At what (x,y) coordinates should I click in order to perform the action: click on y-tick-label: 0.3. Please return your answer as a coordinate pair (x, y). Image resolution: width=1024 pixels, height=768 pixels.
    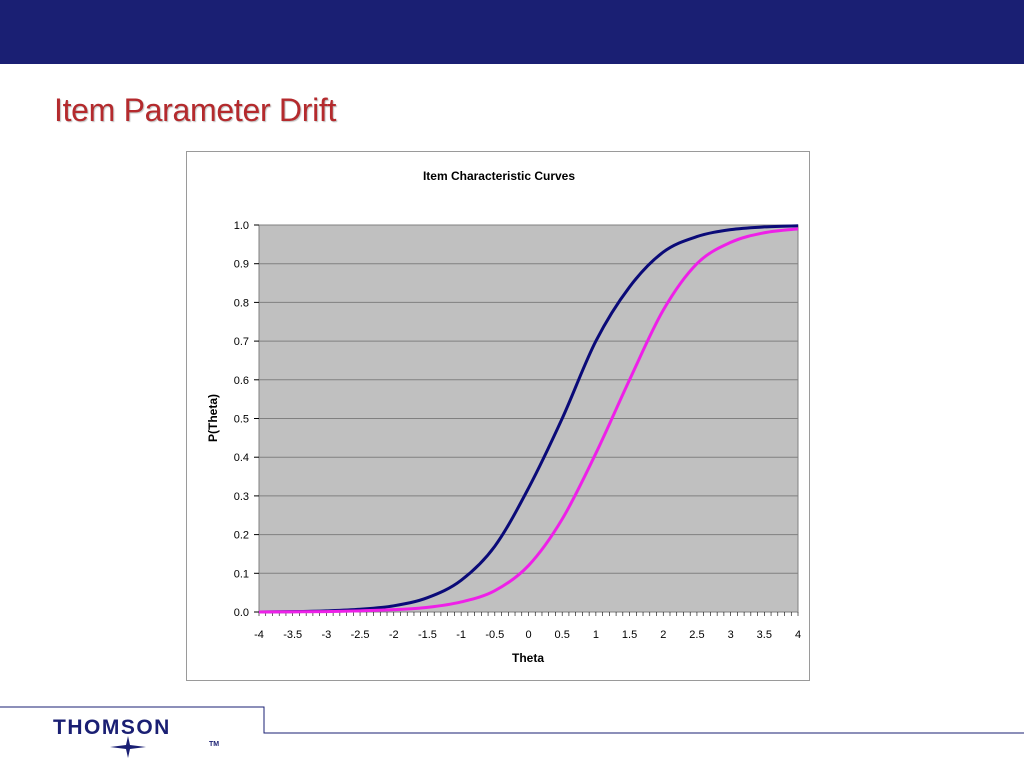
    Looking at the image, I should click on (241, 497).